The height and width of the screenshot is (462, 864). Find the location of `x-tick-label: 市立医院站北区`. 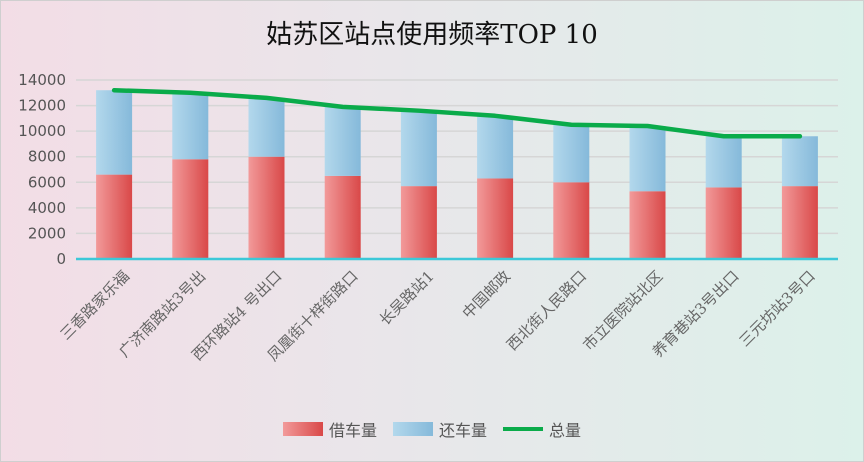

x-tick-label: 市立医院站北区 is located at coordinates (622, 310).